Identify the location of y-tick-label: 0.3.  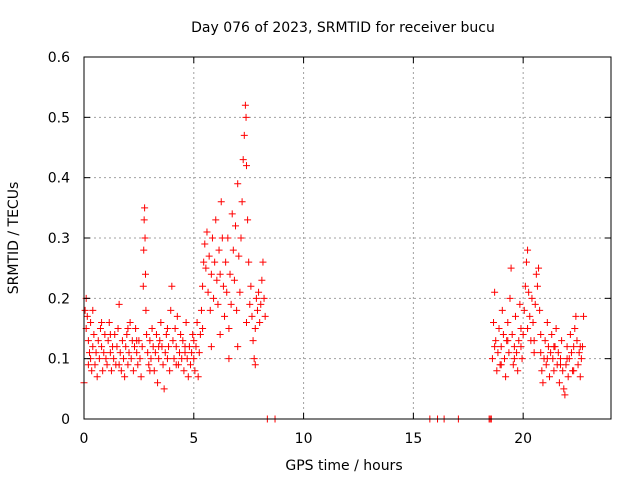
(59, 239).